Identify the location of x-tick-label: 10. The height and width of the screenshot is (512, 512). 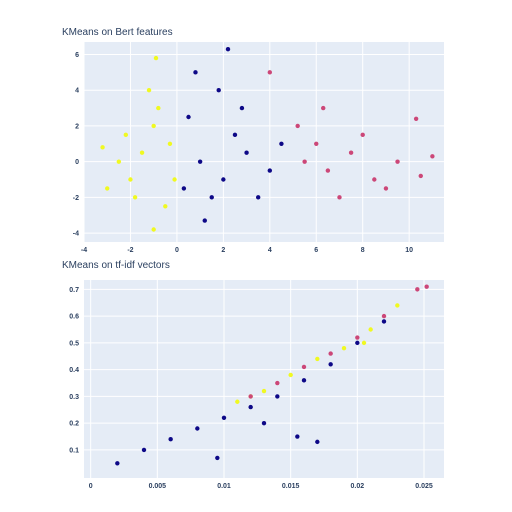
(409, 250).